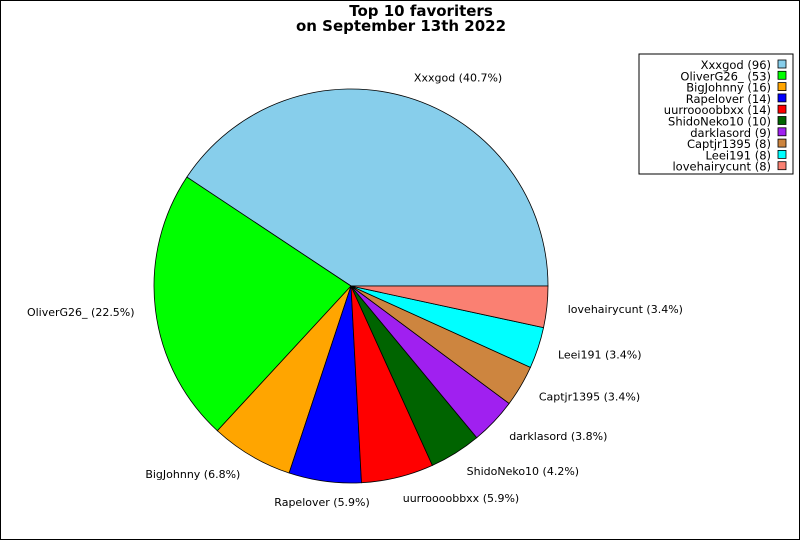 Image resolution: width=800 pixels, height=540 pixels. I want to click on slice-label: Rapelover (5.9%), so click(322, 502).